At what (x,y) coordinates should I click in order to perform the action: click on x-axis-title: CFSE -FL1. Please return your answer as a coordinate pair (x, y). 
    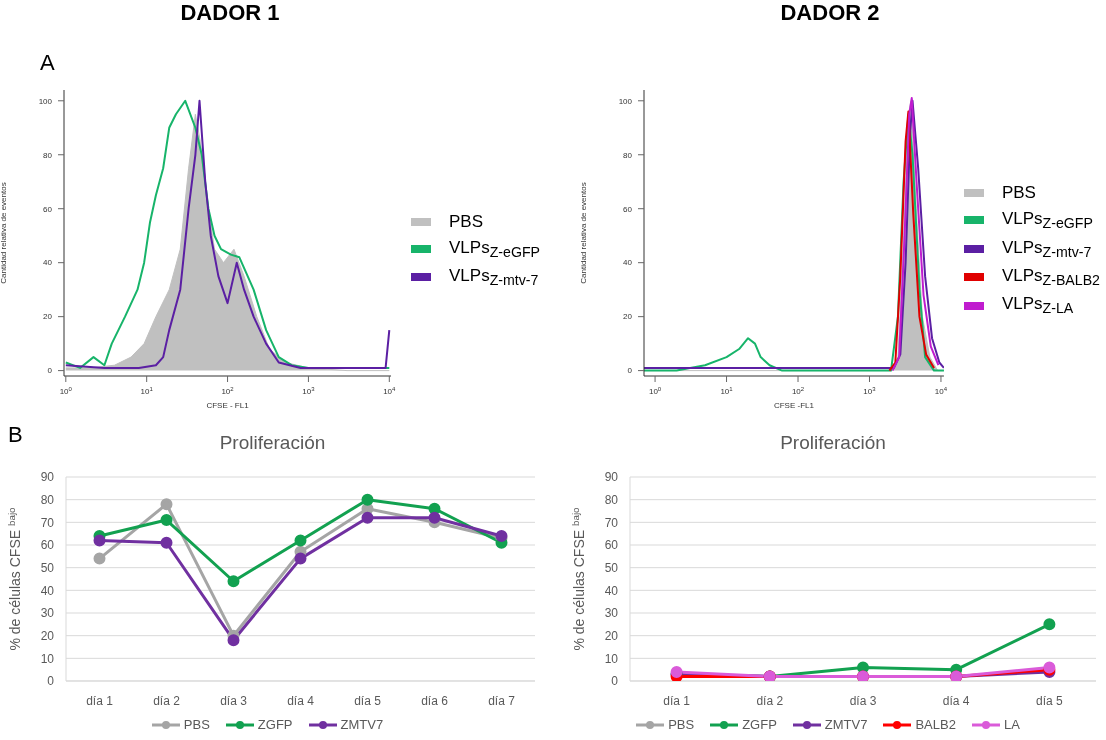
    Looking at the image, I should click on (794, 405).